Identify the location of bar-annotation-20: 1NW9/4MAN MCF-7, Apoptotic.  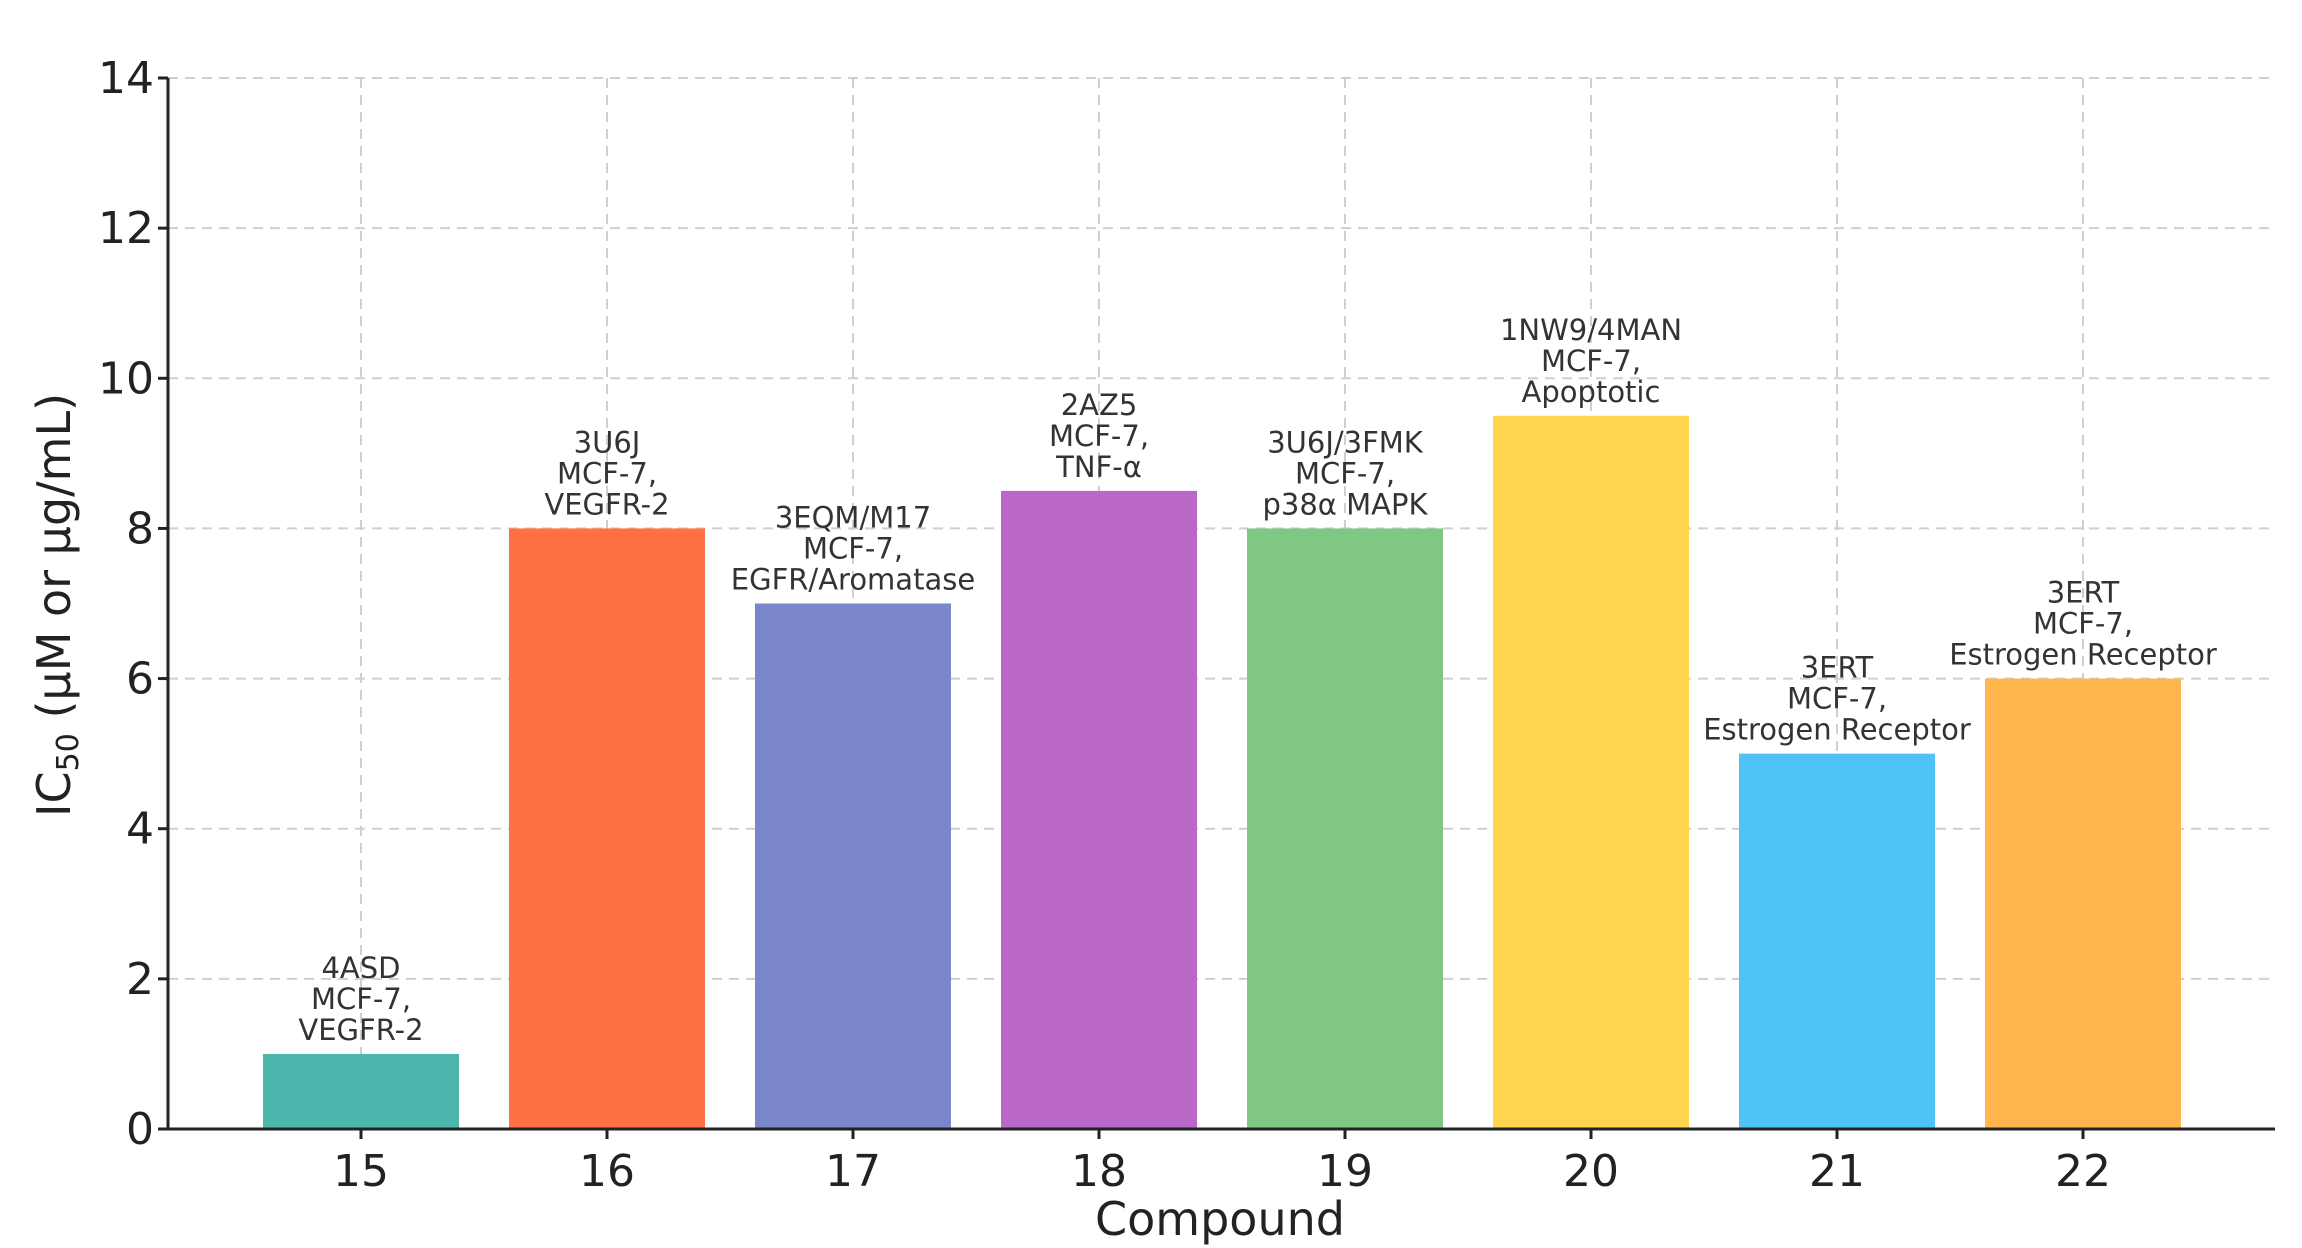
(1591, 361).